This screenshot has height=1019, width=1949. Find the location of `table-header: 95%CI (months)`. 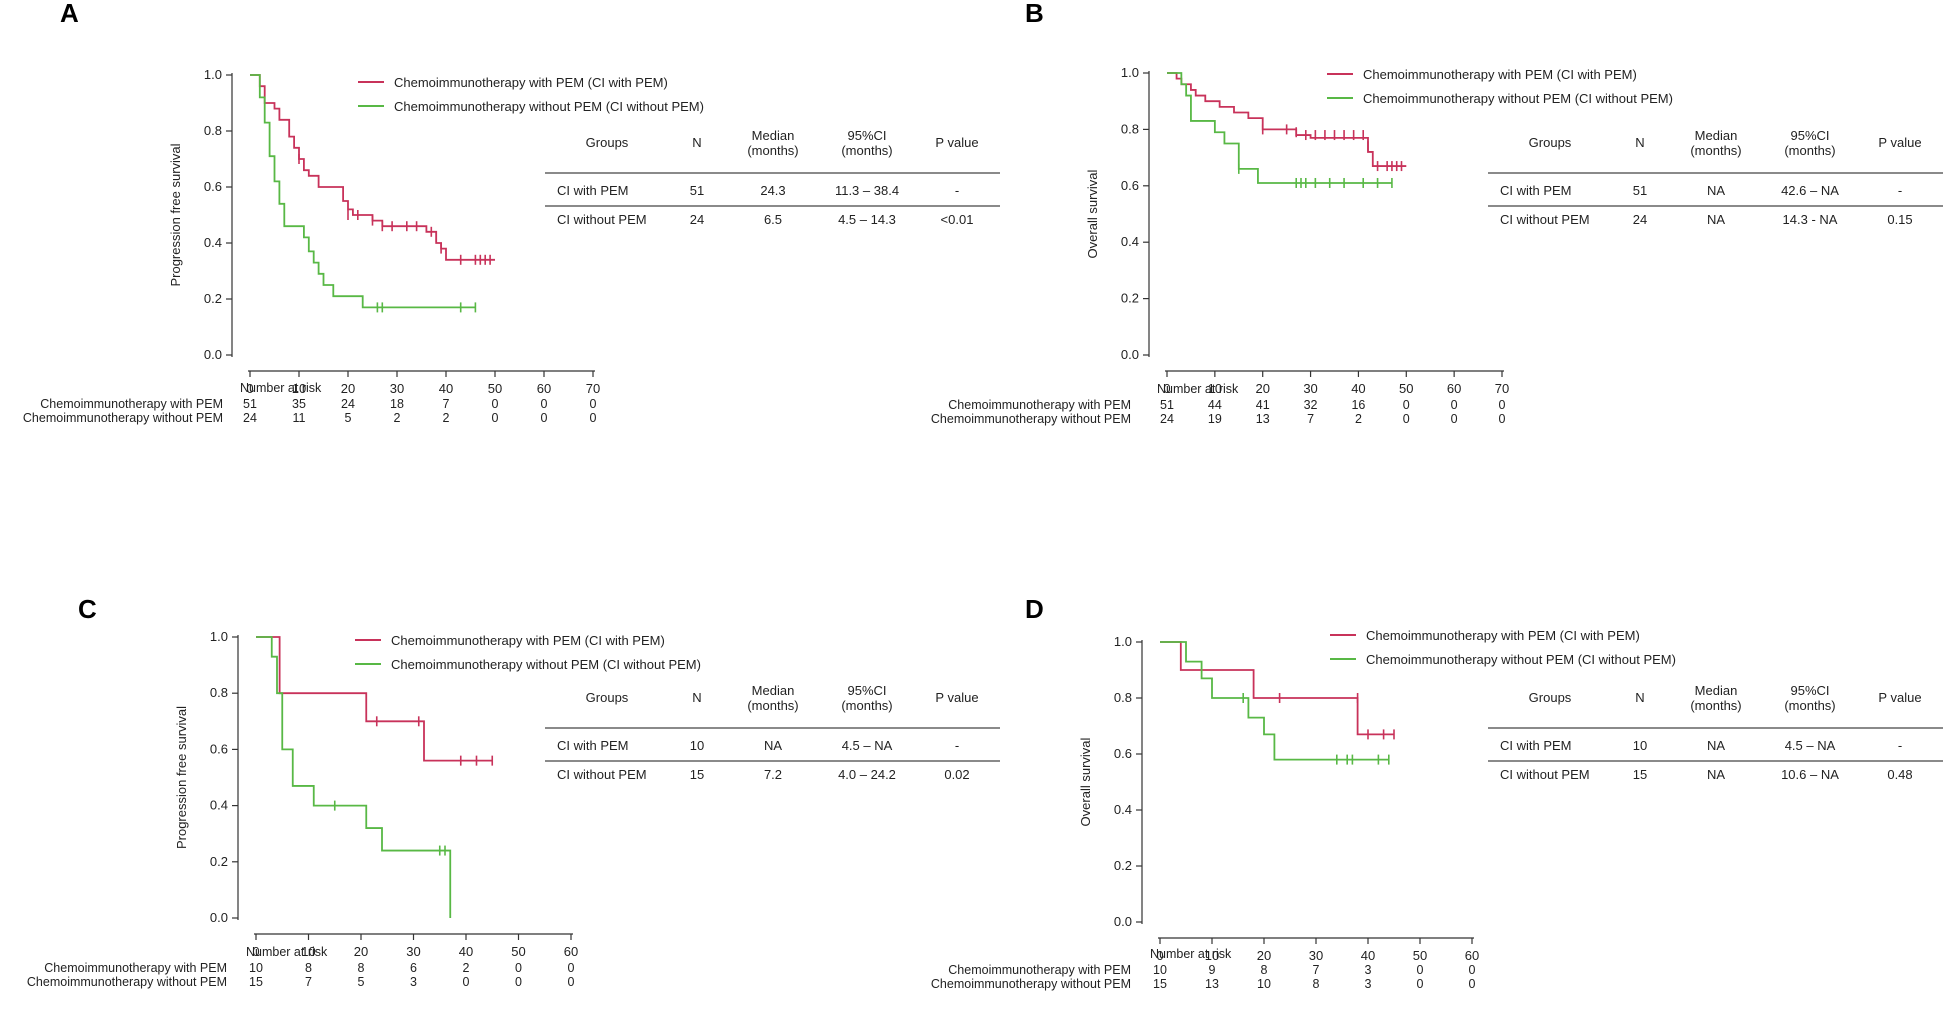

table-header: 95%CI (months) is located at coordinates (1809, 143).